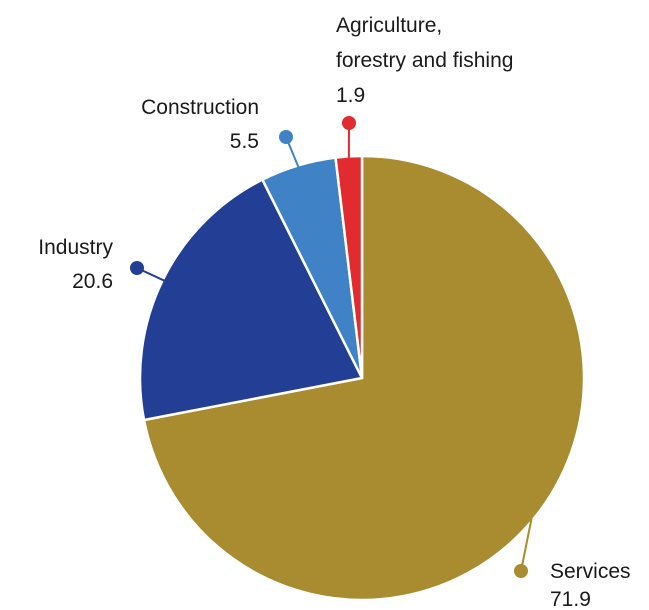  Describe the element at coordinates (349, 123) in the screenshot. I see `leader-dot-agriculture-forestry-and-fishing` at that location.